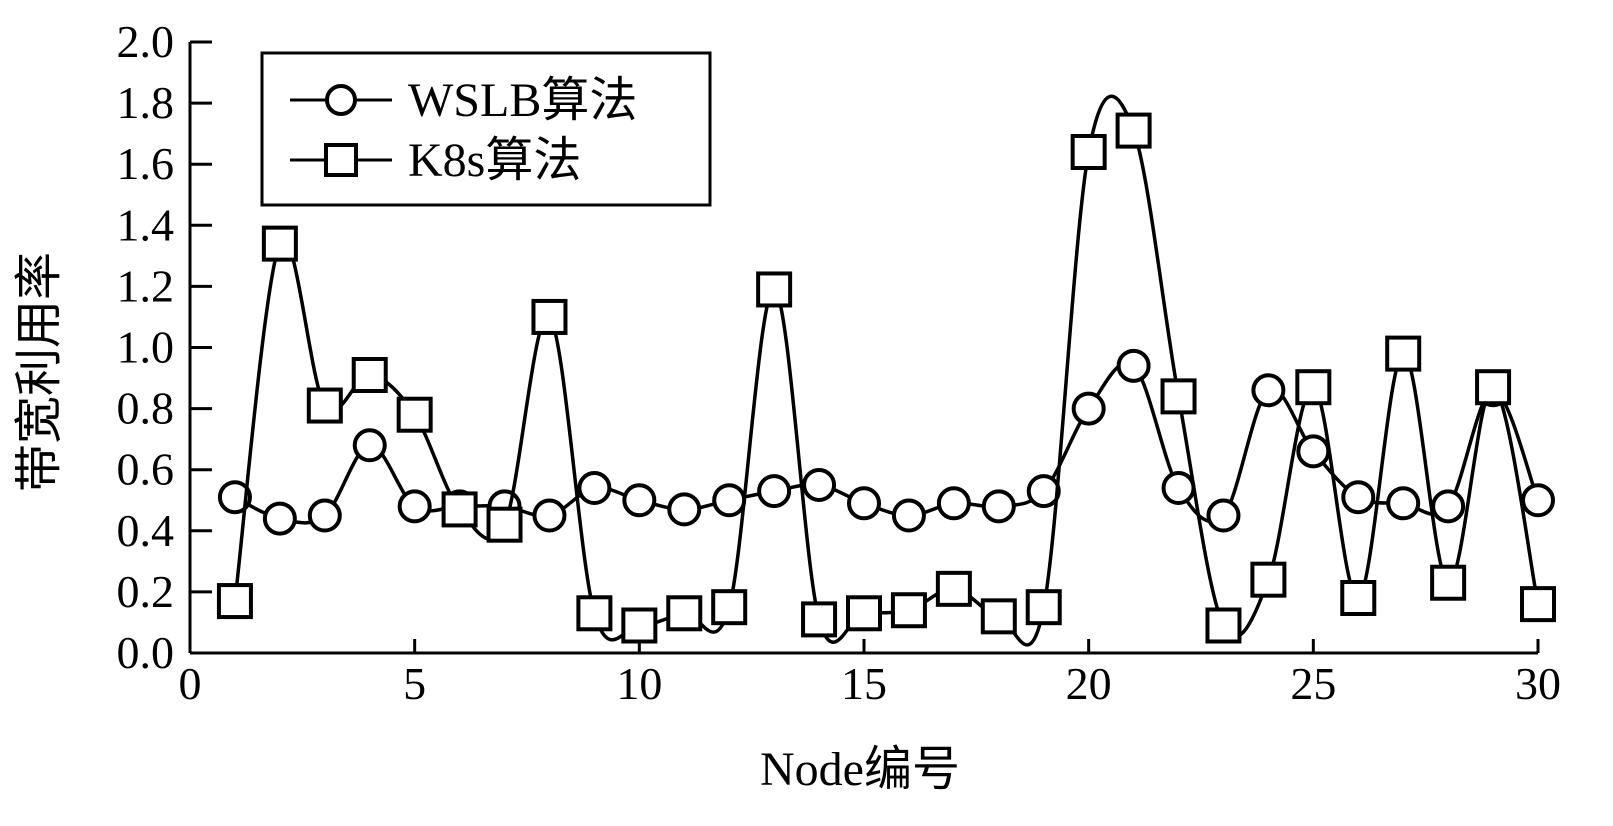 This screenshot has width=1613, height=826. Describe the element at coordinates (522, 100) in the screenshot. I see `legend-label-wslb: WSLB算法` at that location.